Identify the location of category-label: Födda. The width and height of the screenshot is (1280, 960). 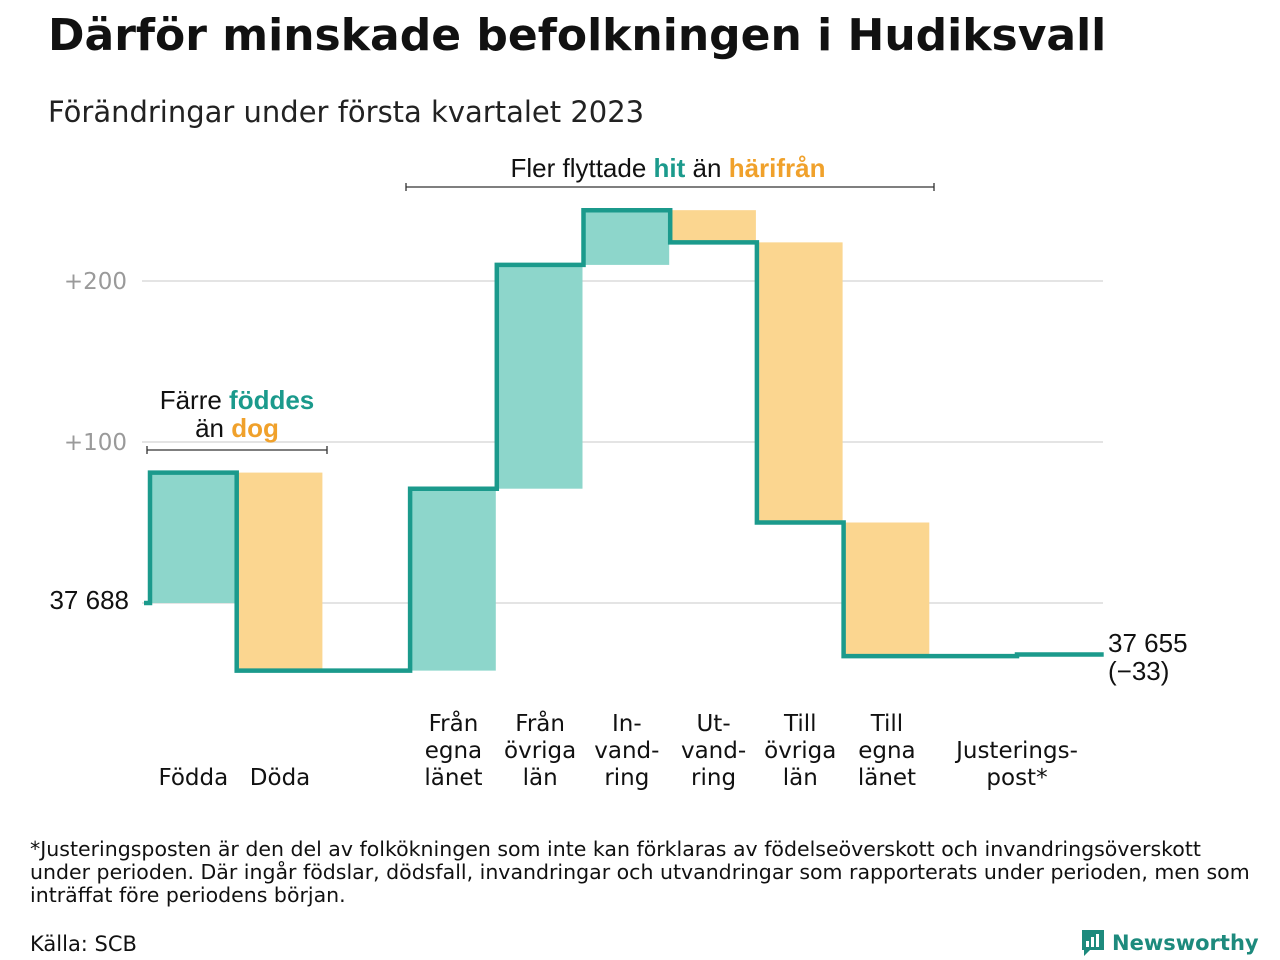
(193, 778).